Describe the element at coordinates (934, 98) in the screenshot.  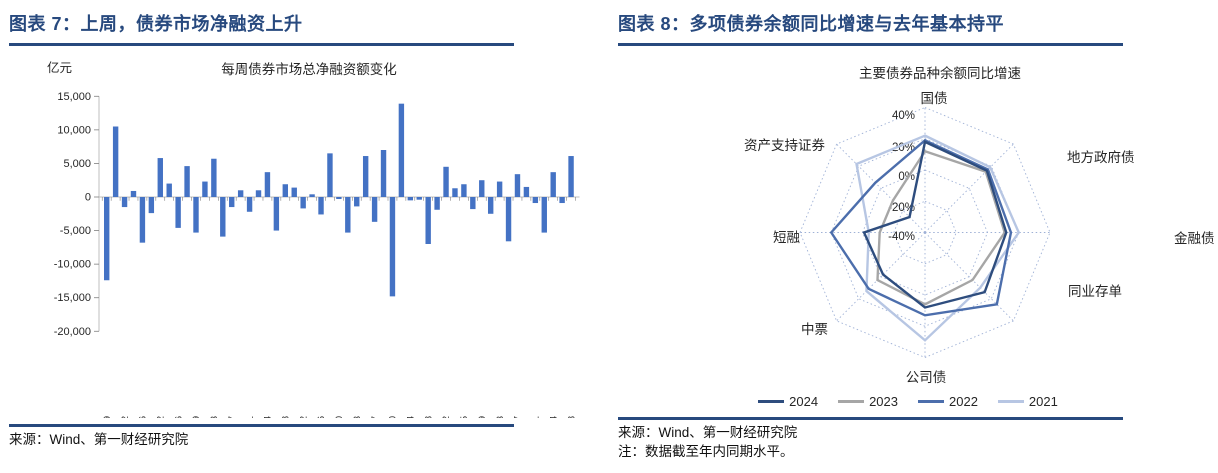
I see `radar-axis-label: 国债` at that location.